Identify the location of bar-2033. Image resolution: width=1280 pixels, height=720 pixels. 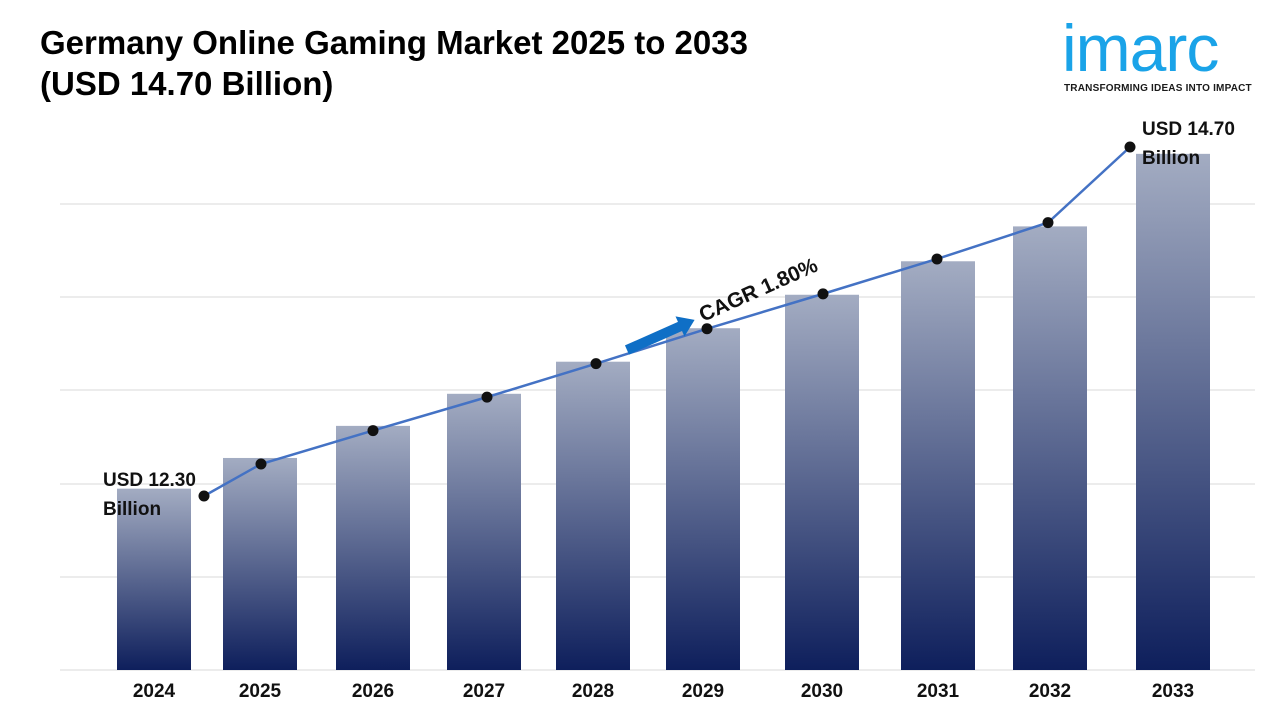
(1173, 412).